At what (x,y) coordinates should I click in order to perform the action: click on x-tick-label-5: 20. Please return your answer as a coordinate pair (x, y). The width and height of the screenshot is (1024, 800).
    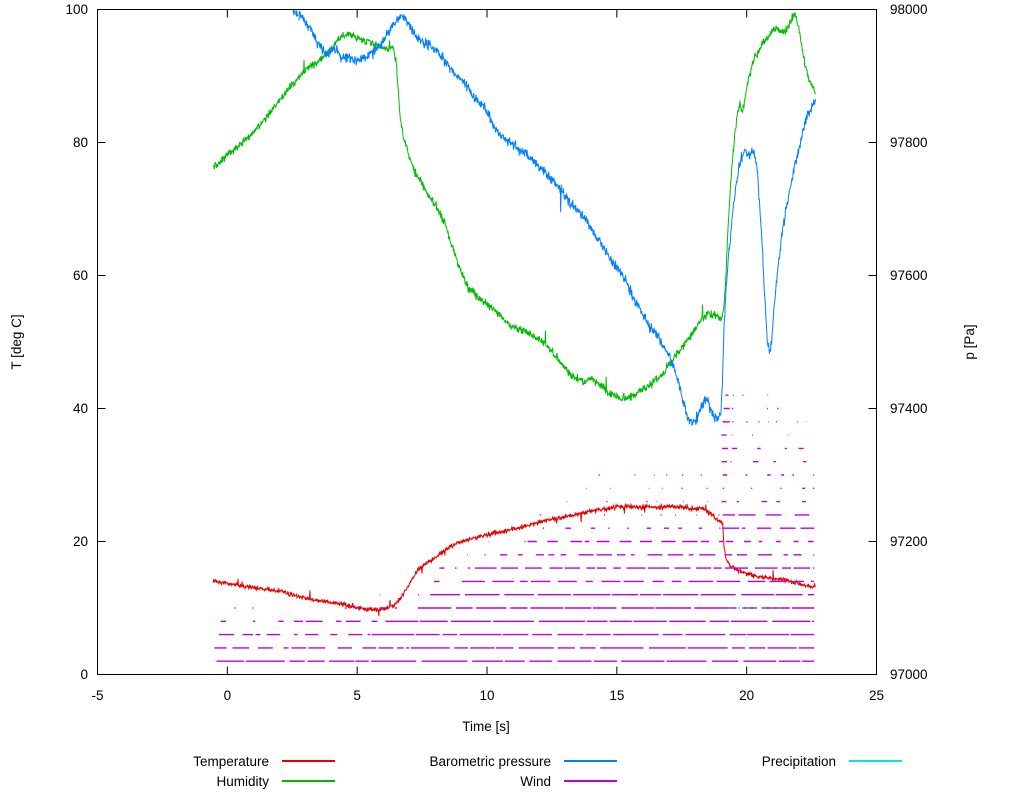
    Looking at the image, I should click on (746, 695).